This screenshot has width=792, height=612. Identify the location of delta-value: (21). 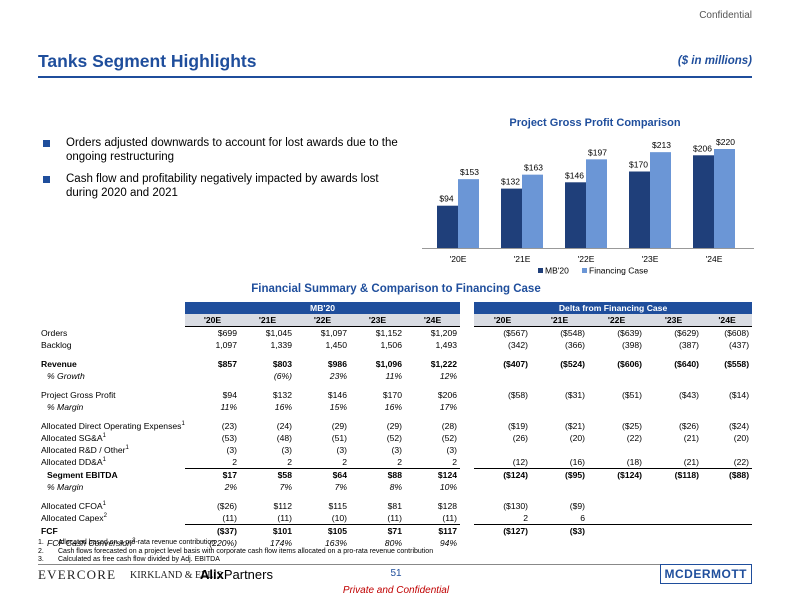
(691, 438).